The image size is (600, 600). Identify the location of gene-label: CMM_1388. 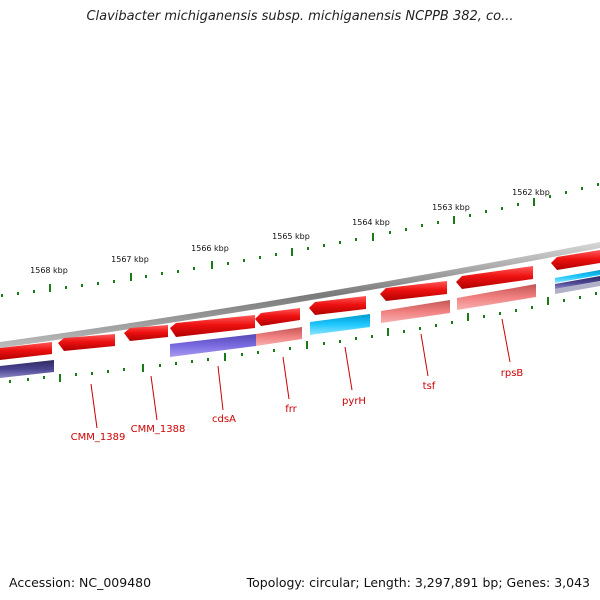
(158, 429).